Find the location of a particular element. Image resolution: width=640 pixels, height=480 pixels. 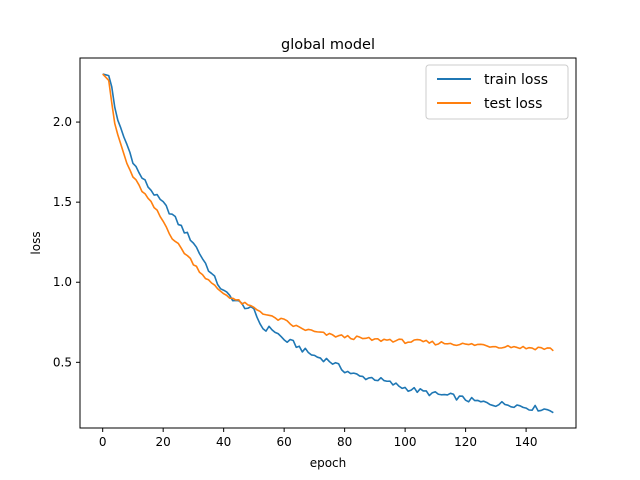

y-tick-label: 1.5 is located at coordinates (62, 202).